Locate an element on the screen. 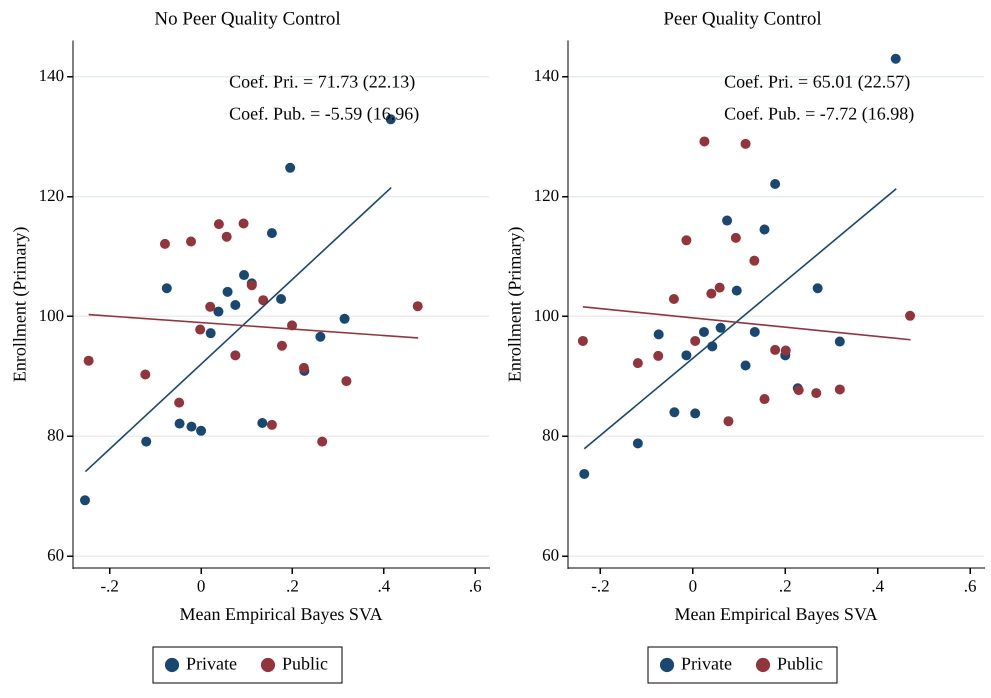 The width and height of the screenshot is (991, 698). chart-title: Peer Quality Control is located at coordinates (742, 19).